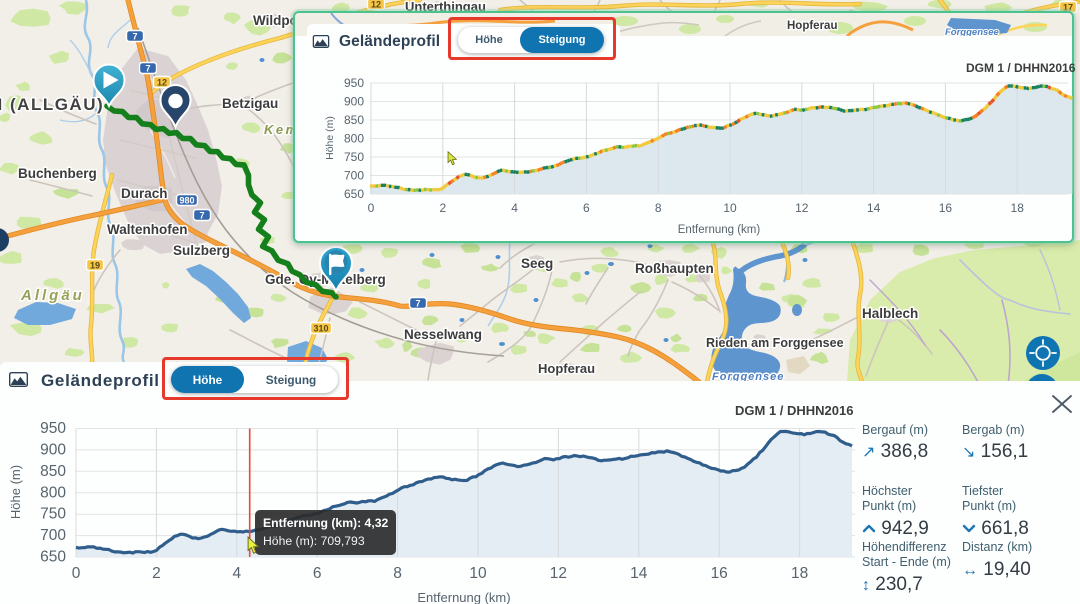 Image resolution: width=1080 pixels, height=604 pixels. Describe the element at coordinates (443, 334) in the screenshot. I see `svg-text: Nesselwang` at that location.